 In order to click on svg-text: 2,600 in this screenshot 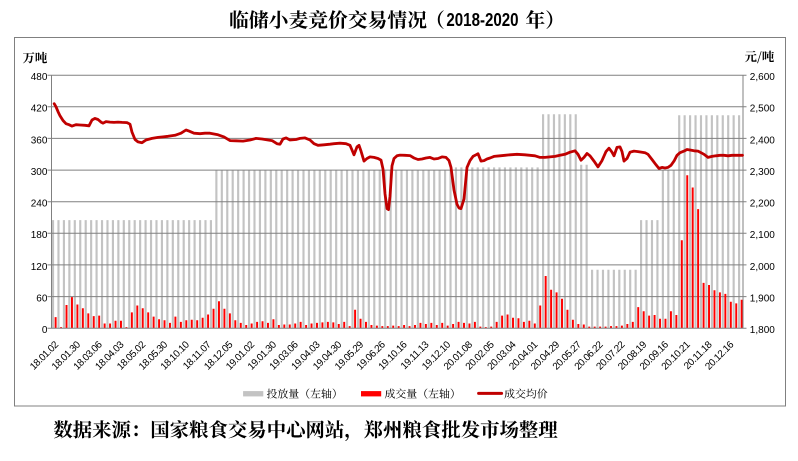, I will do `click(762, 77)`.